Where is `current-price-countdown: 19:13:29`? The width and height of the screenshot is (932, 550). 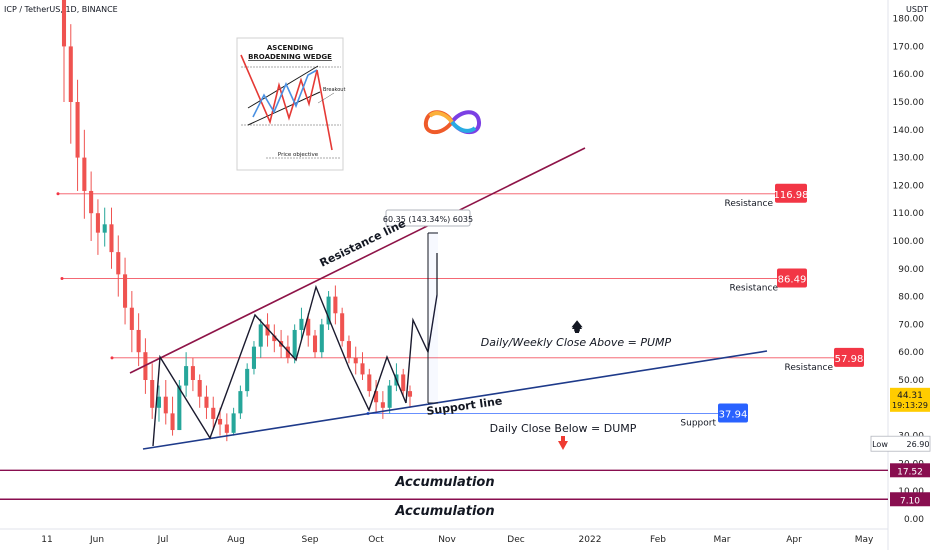 current-price-countdown: 19:13:29 is located at coordinates (910, 405).